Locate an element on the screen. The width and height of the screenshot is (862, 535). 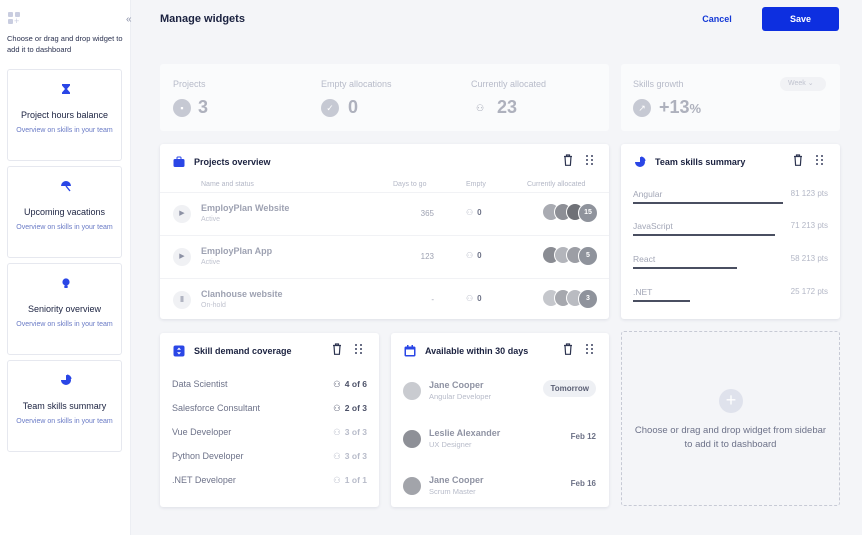
project-name: EmployPlan Website is located at coordinates (245, 208).